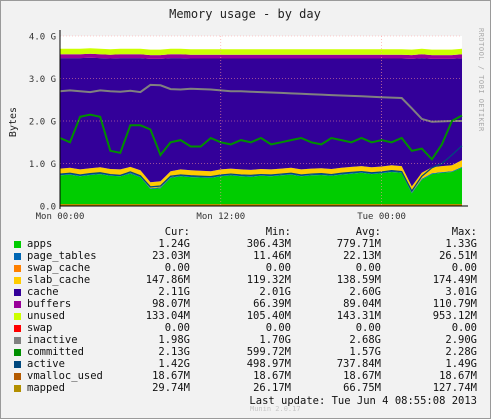  I want to click on legend-min: 66.39M, so click(272, 304).